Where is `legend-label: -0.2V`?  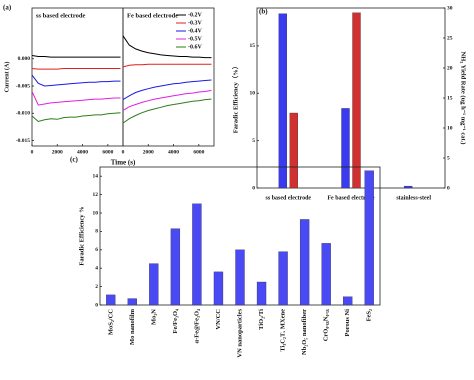 legend-label: -0.2V is located at coordinates (195, 15).